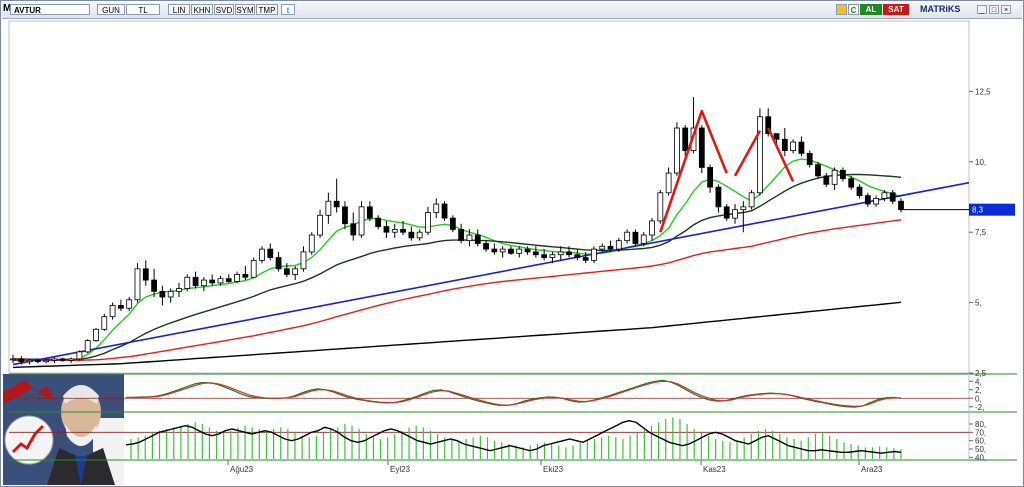 This screenshot has width=1024, height=487. Describe the element at coordinates (983, 91) in the screenshot. I see `y-tick-label: 12,5` at that location.